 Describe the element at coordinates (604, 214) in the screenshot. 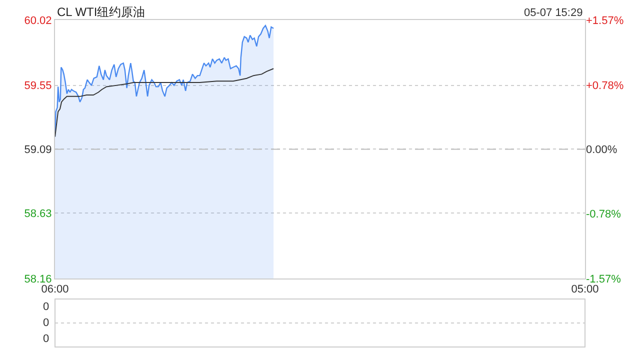

I see `y2-tick-label: -0.78%` at that location.